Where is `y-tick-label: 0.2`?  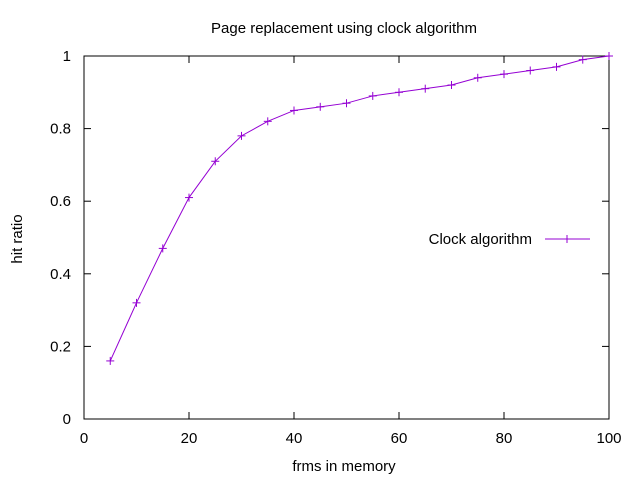 y-tick-label: 0.2 is located at coordinates (60, 346).